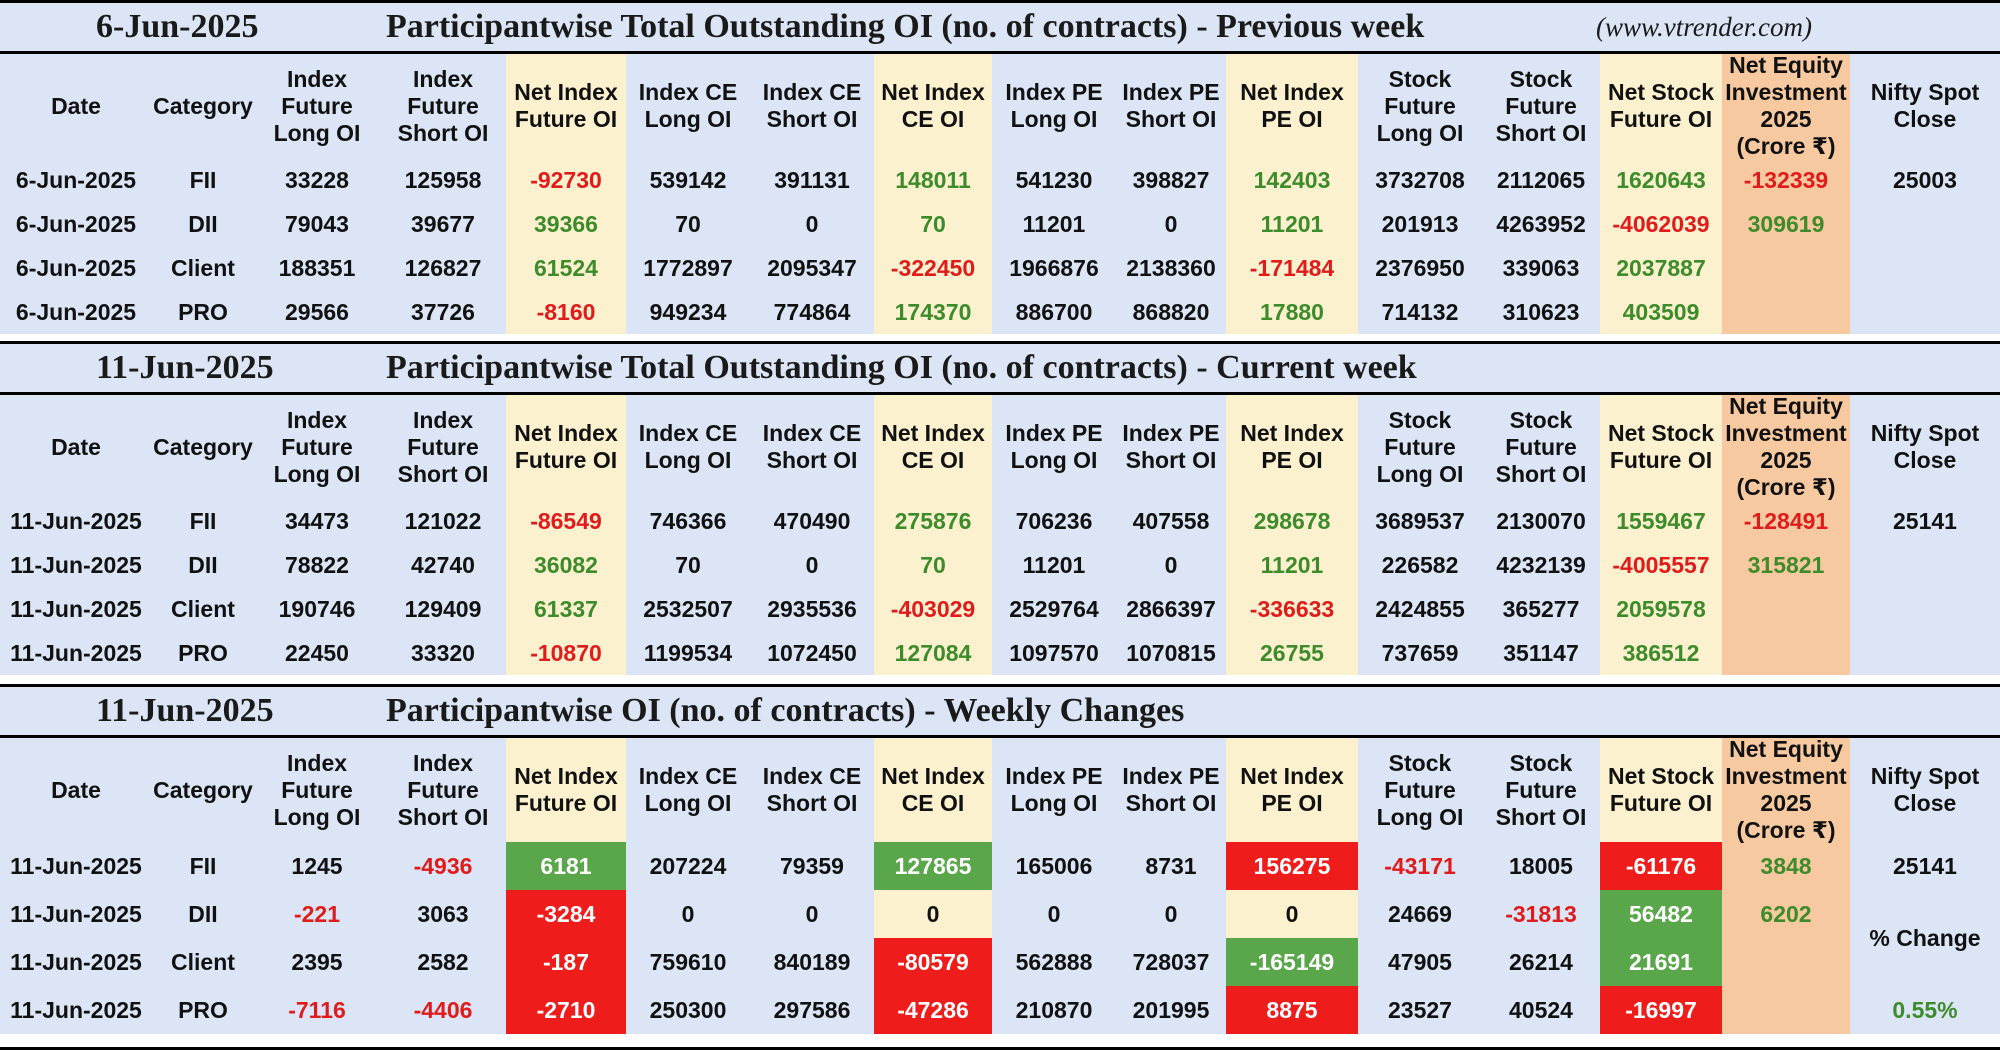 The height and width of the screenshot is (1050, 2000). What do you see at coordinates (933, 962) in the screenshot?
I see `cell-net-index-ce-oi: -80579` at bounding box center [933, 962].